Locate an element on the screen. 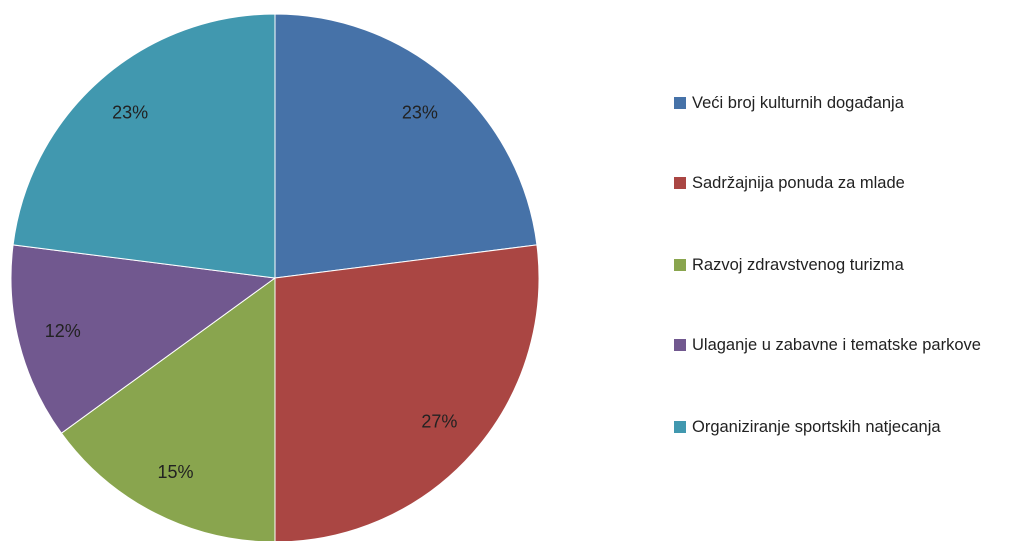 This screenshot has height=541, width=1023. legend-label: Organiziranje sportskih natjecanja is located at coordinates (816, 427).